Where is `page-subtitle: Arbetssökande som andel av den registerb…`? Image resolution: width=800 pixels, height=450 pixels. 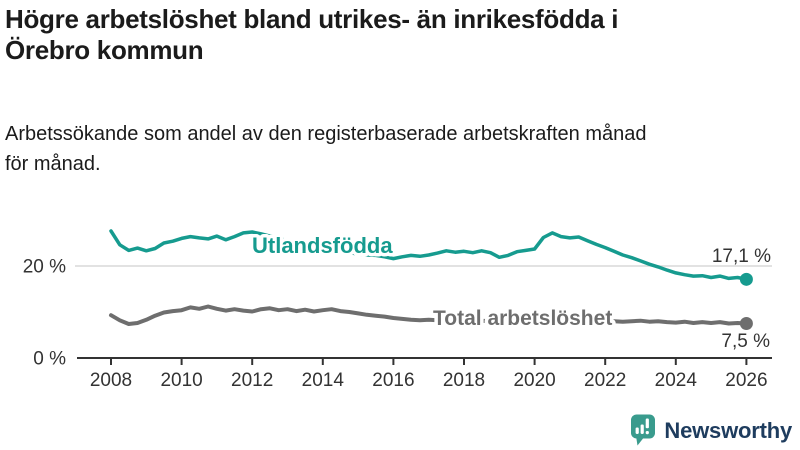
page-subtitle: Arbetssökande som andel av den registerb… is located at coordinates (326, 149).